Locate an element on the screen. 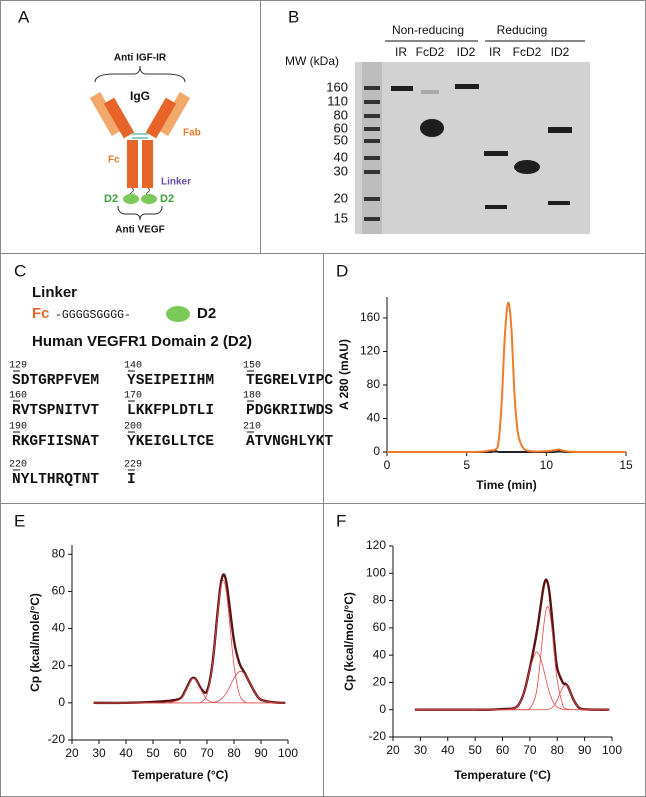 The width and height of the screenshot is (646, 797). mw-label: 20 is located at coordinates (341, 197).